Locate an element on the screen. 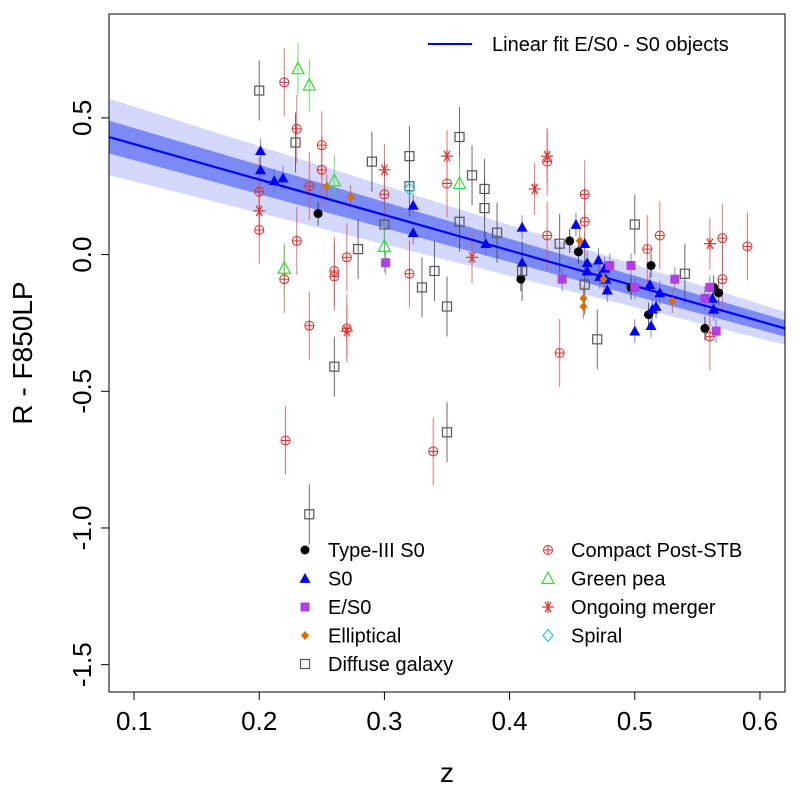 This screenshot has width=800, height=800. legend-marker-elliptical is located at coordinates (305, 635).